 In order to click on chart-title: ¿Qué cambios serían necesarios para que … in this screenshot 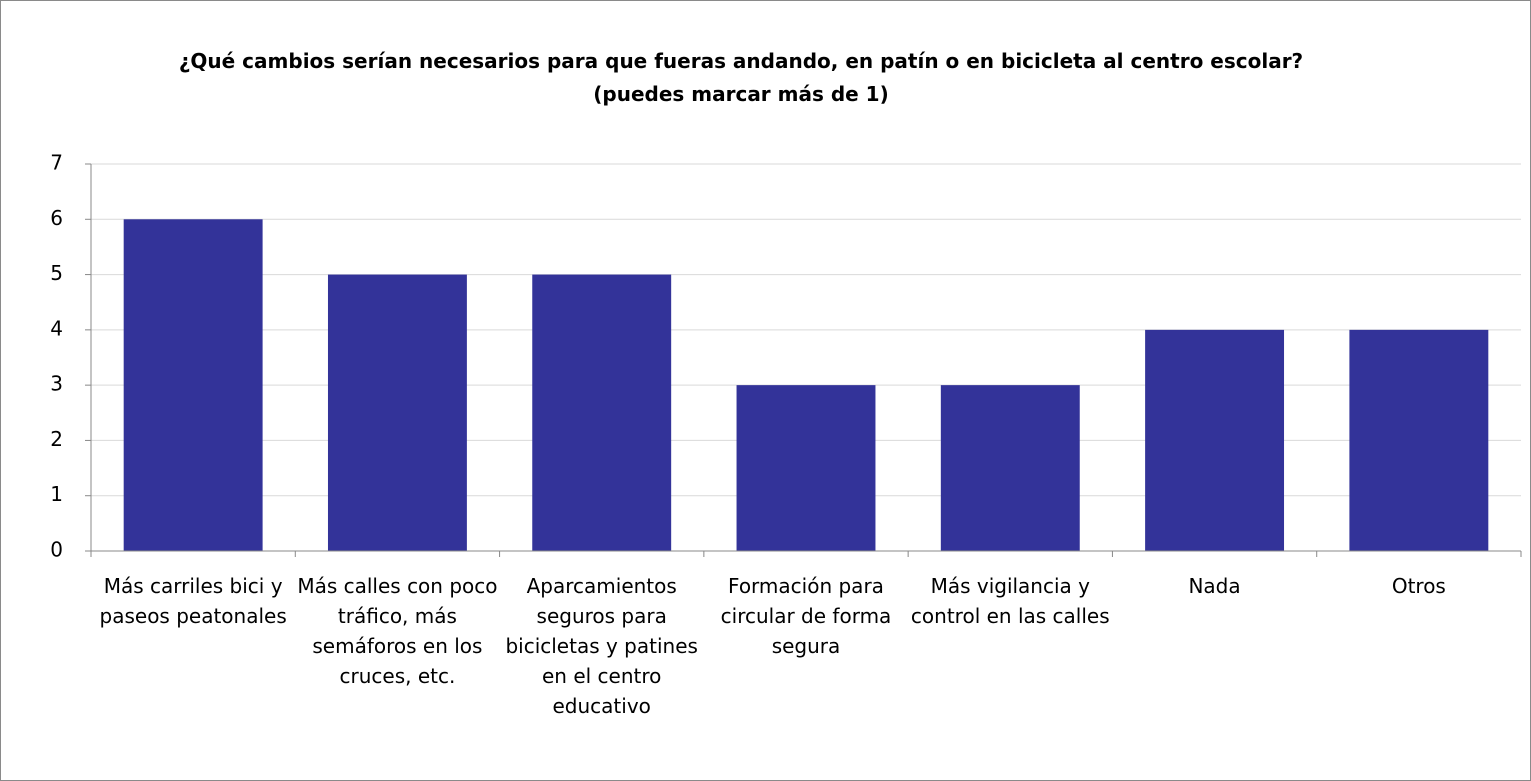, I will do `click(741, 77)`.